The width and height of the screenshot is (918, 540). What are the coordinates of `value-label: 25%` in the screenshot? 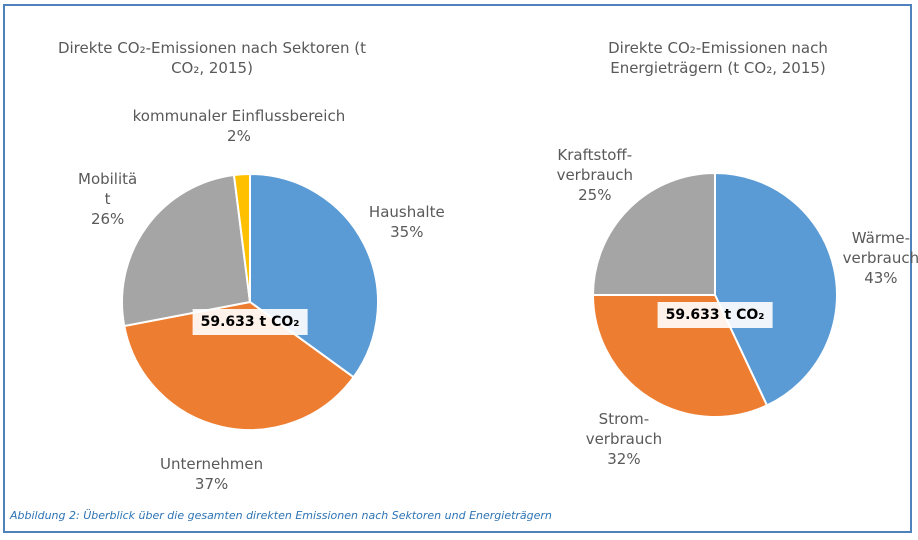 It's located at (595, 194).